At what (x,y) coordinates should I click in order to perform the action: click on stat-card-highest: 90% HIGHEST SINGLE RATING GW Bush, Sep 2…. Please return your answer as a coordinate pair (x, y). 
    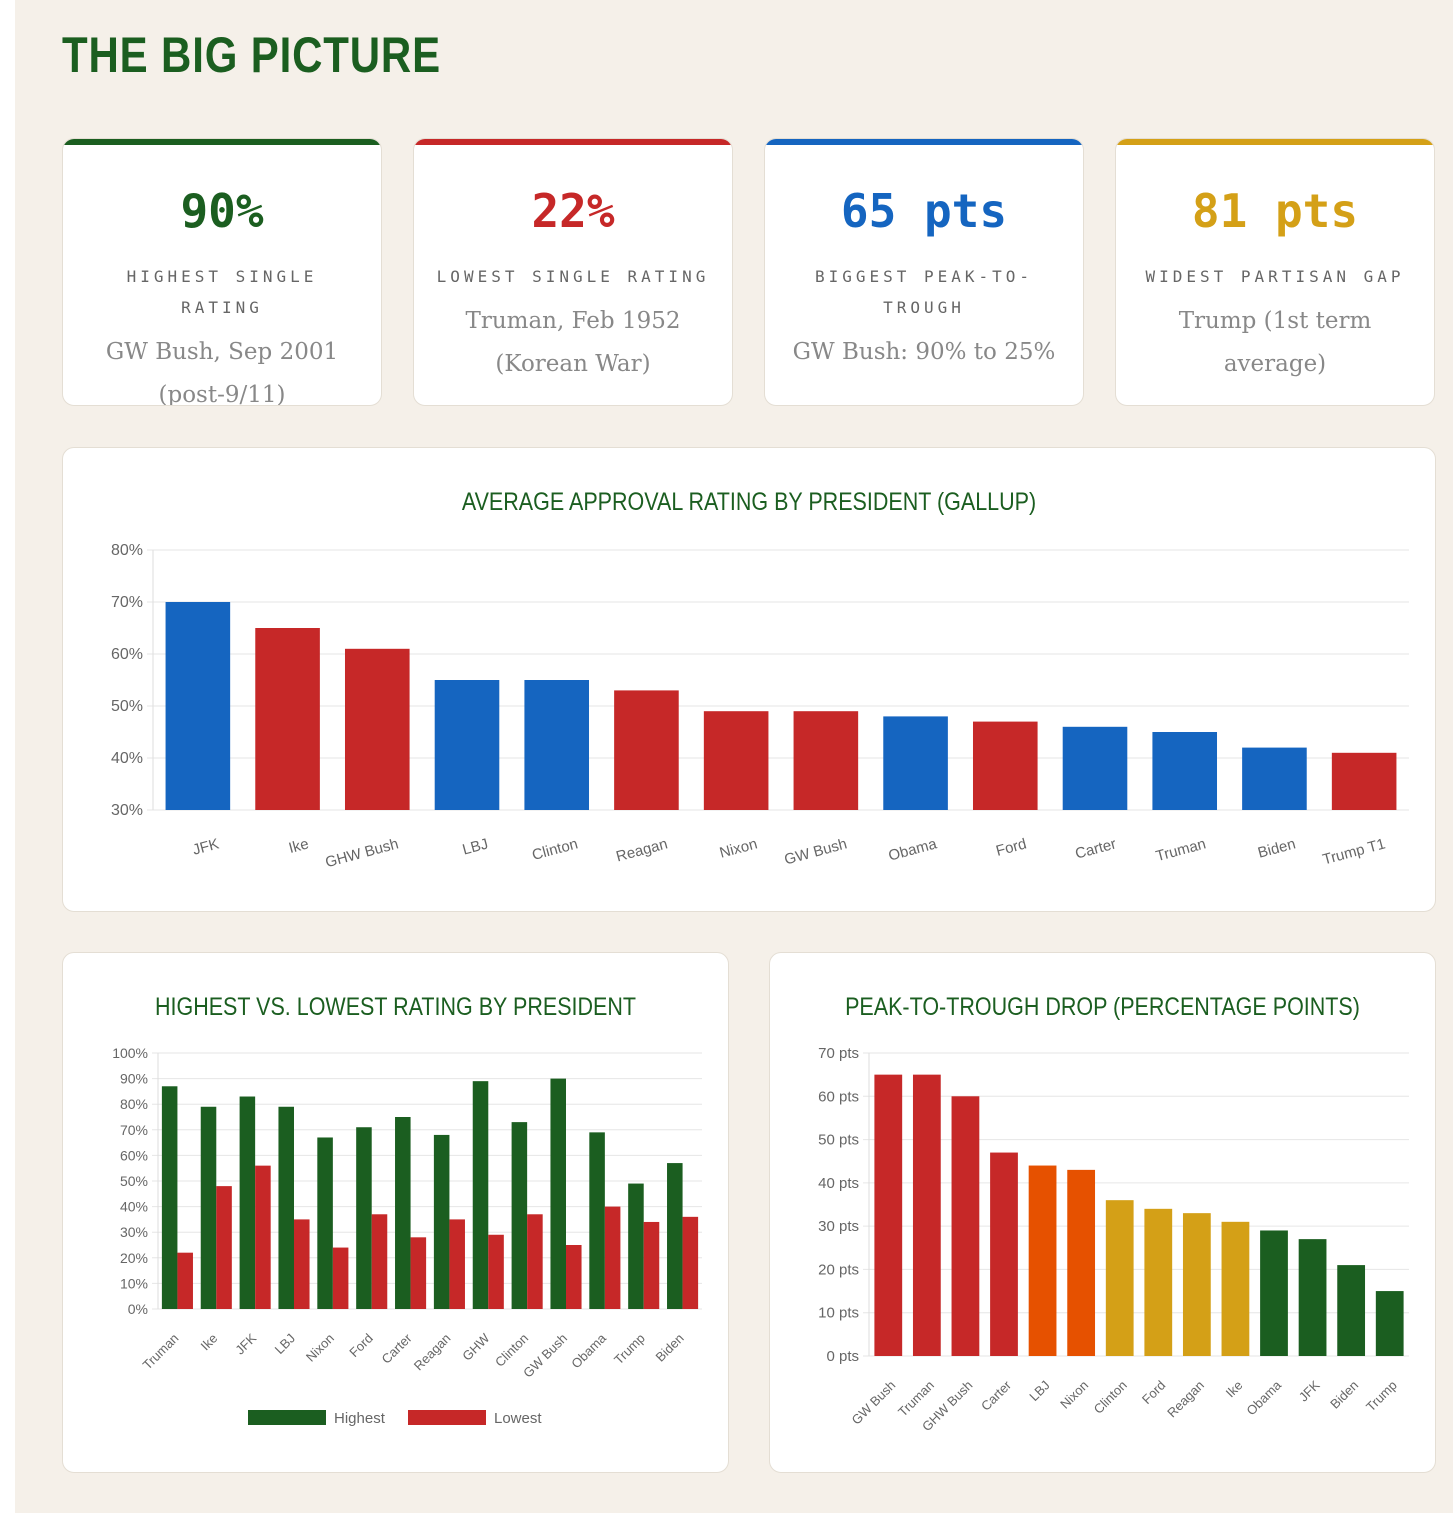
    Looking at the image, I should click on (222, 272).